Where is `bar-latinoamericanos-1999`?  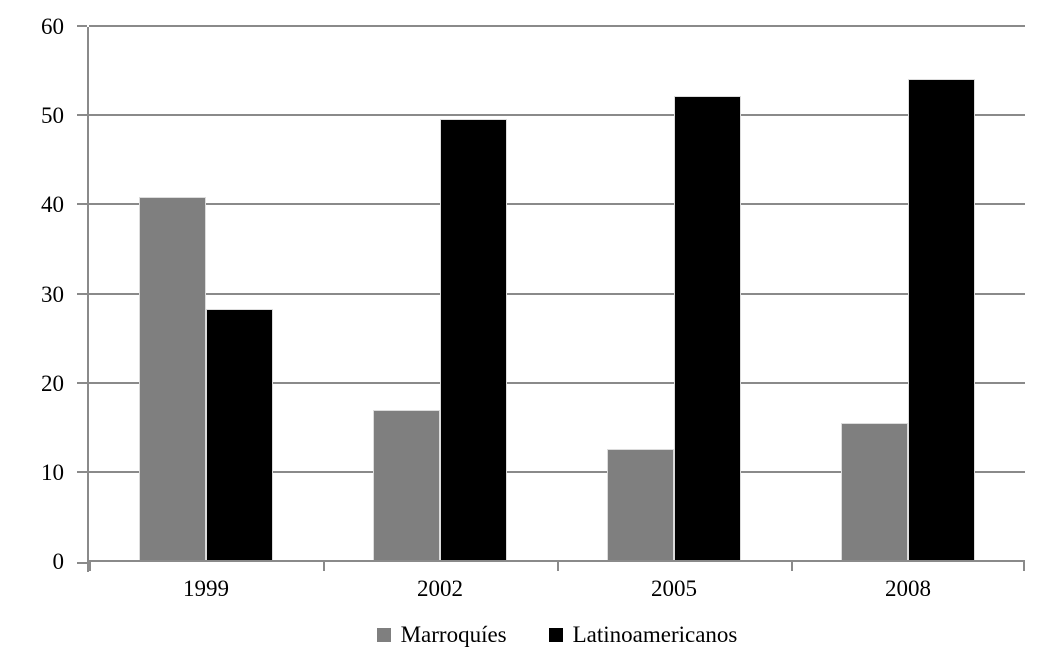 bar-latinoamericanos-1999 is located at coordinates (239, 434).